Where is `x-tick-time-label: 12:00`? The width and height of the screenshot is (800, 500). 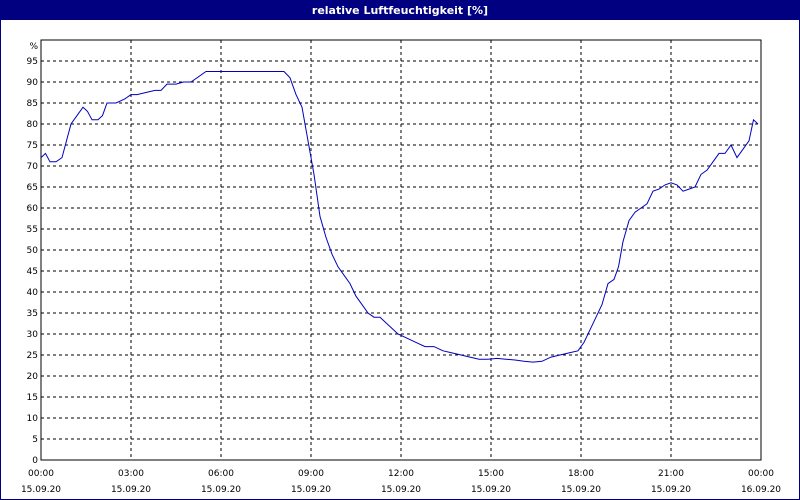
x-tick-time-label: 12:00 is located at coordinates (401, 474).